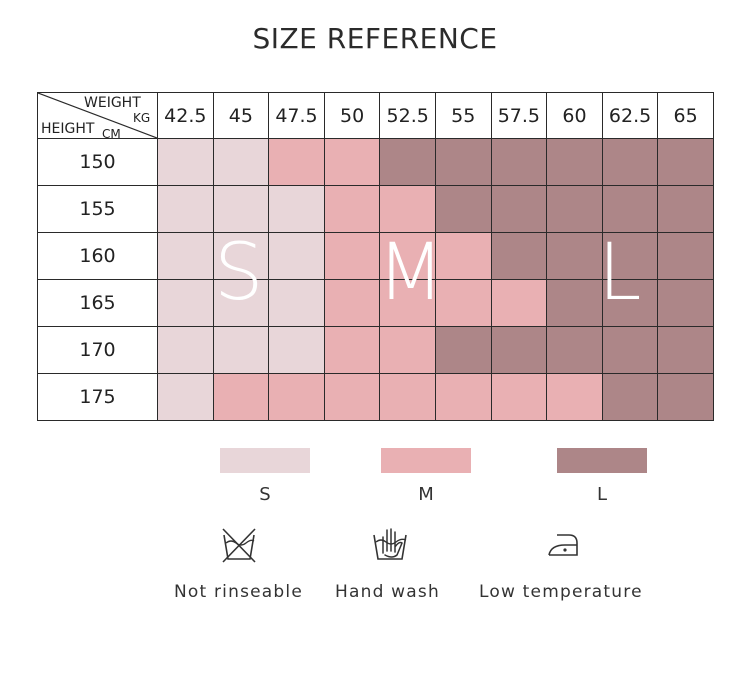  What do you see at coordinates (426, 494) in the screenshot?
I see `legend-label-m: M` at bounding box center [426, 494].